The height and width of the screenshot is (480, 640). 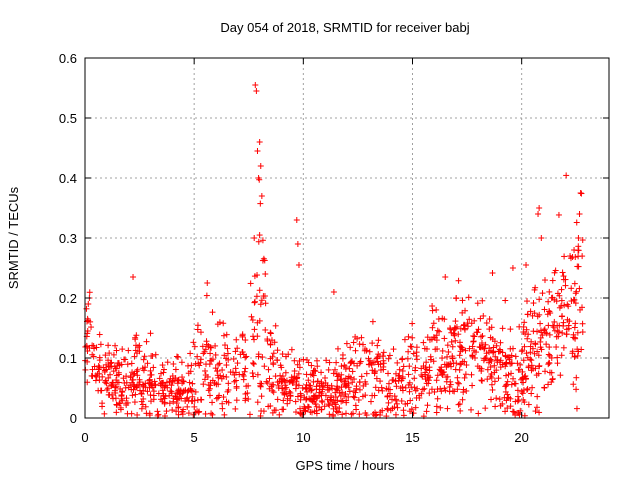 I want to click on x-tick-label: 15, so click(x=412, y=437).